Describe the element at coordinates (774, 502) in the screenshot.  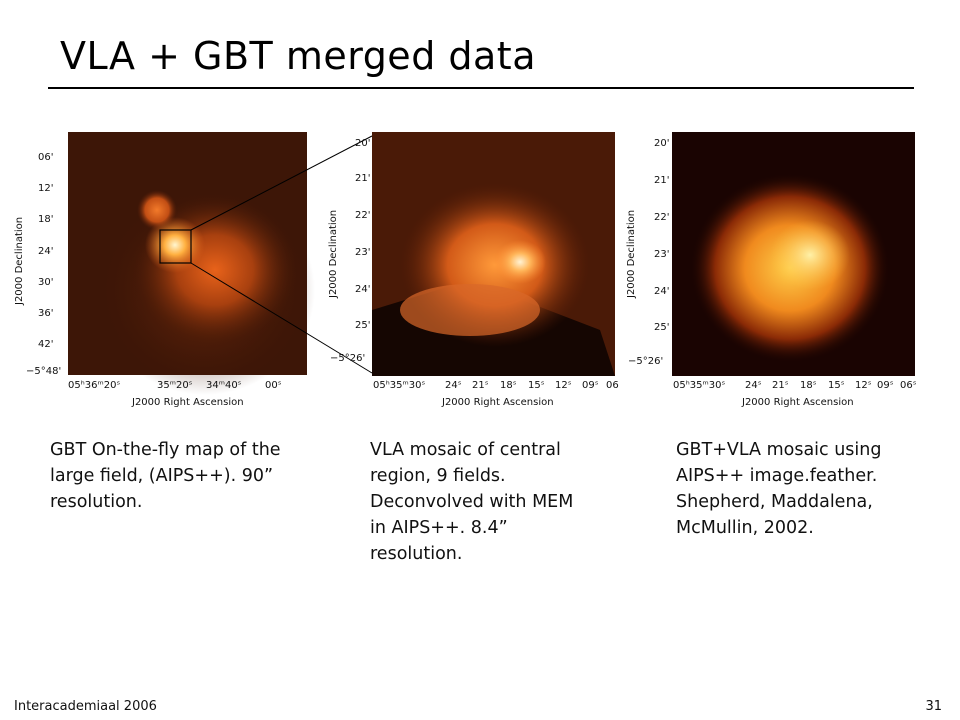
I see `caption-line: Shepherd, Maddalena,` at that location.